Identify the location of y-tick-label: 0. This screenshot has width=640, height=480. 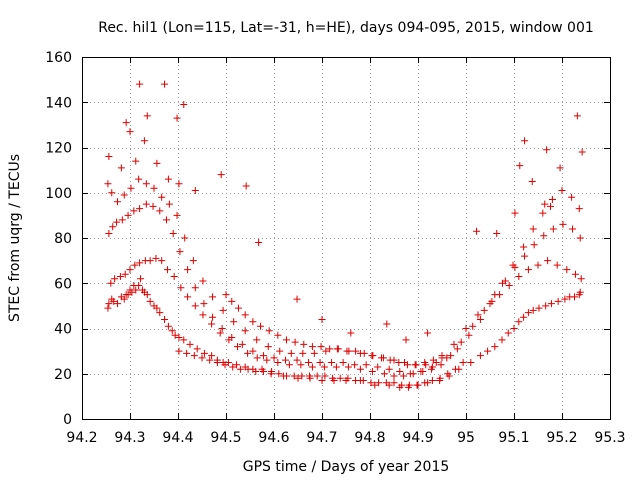
(67, 420).